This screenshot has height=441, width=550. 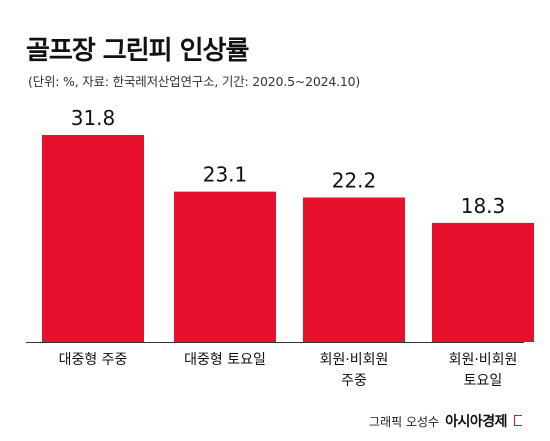 I want to click on value-label-4: 18.3, so click(x=483, y=206).